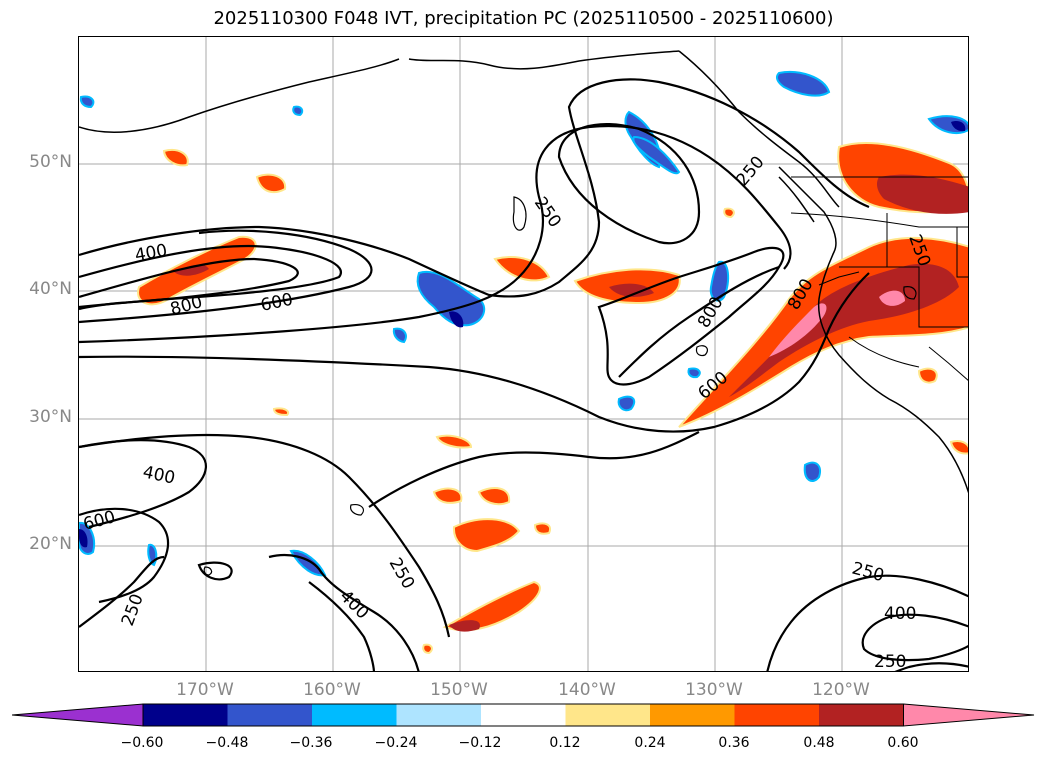 This screenshot has width=1047, height=765. Describe the element at coordinates (159, 475) in the screenshot. I see `contour-label-400-south: 400` at that location.